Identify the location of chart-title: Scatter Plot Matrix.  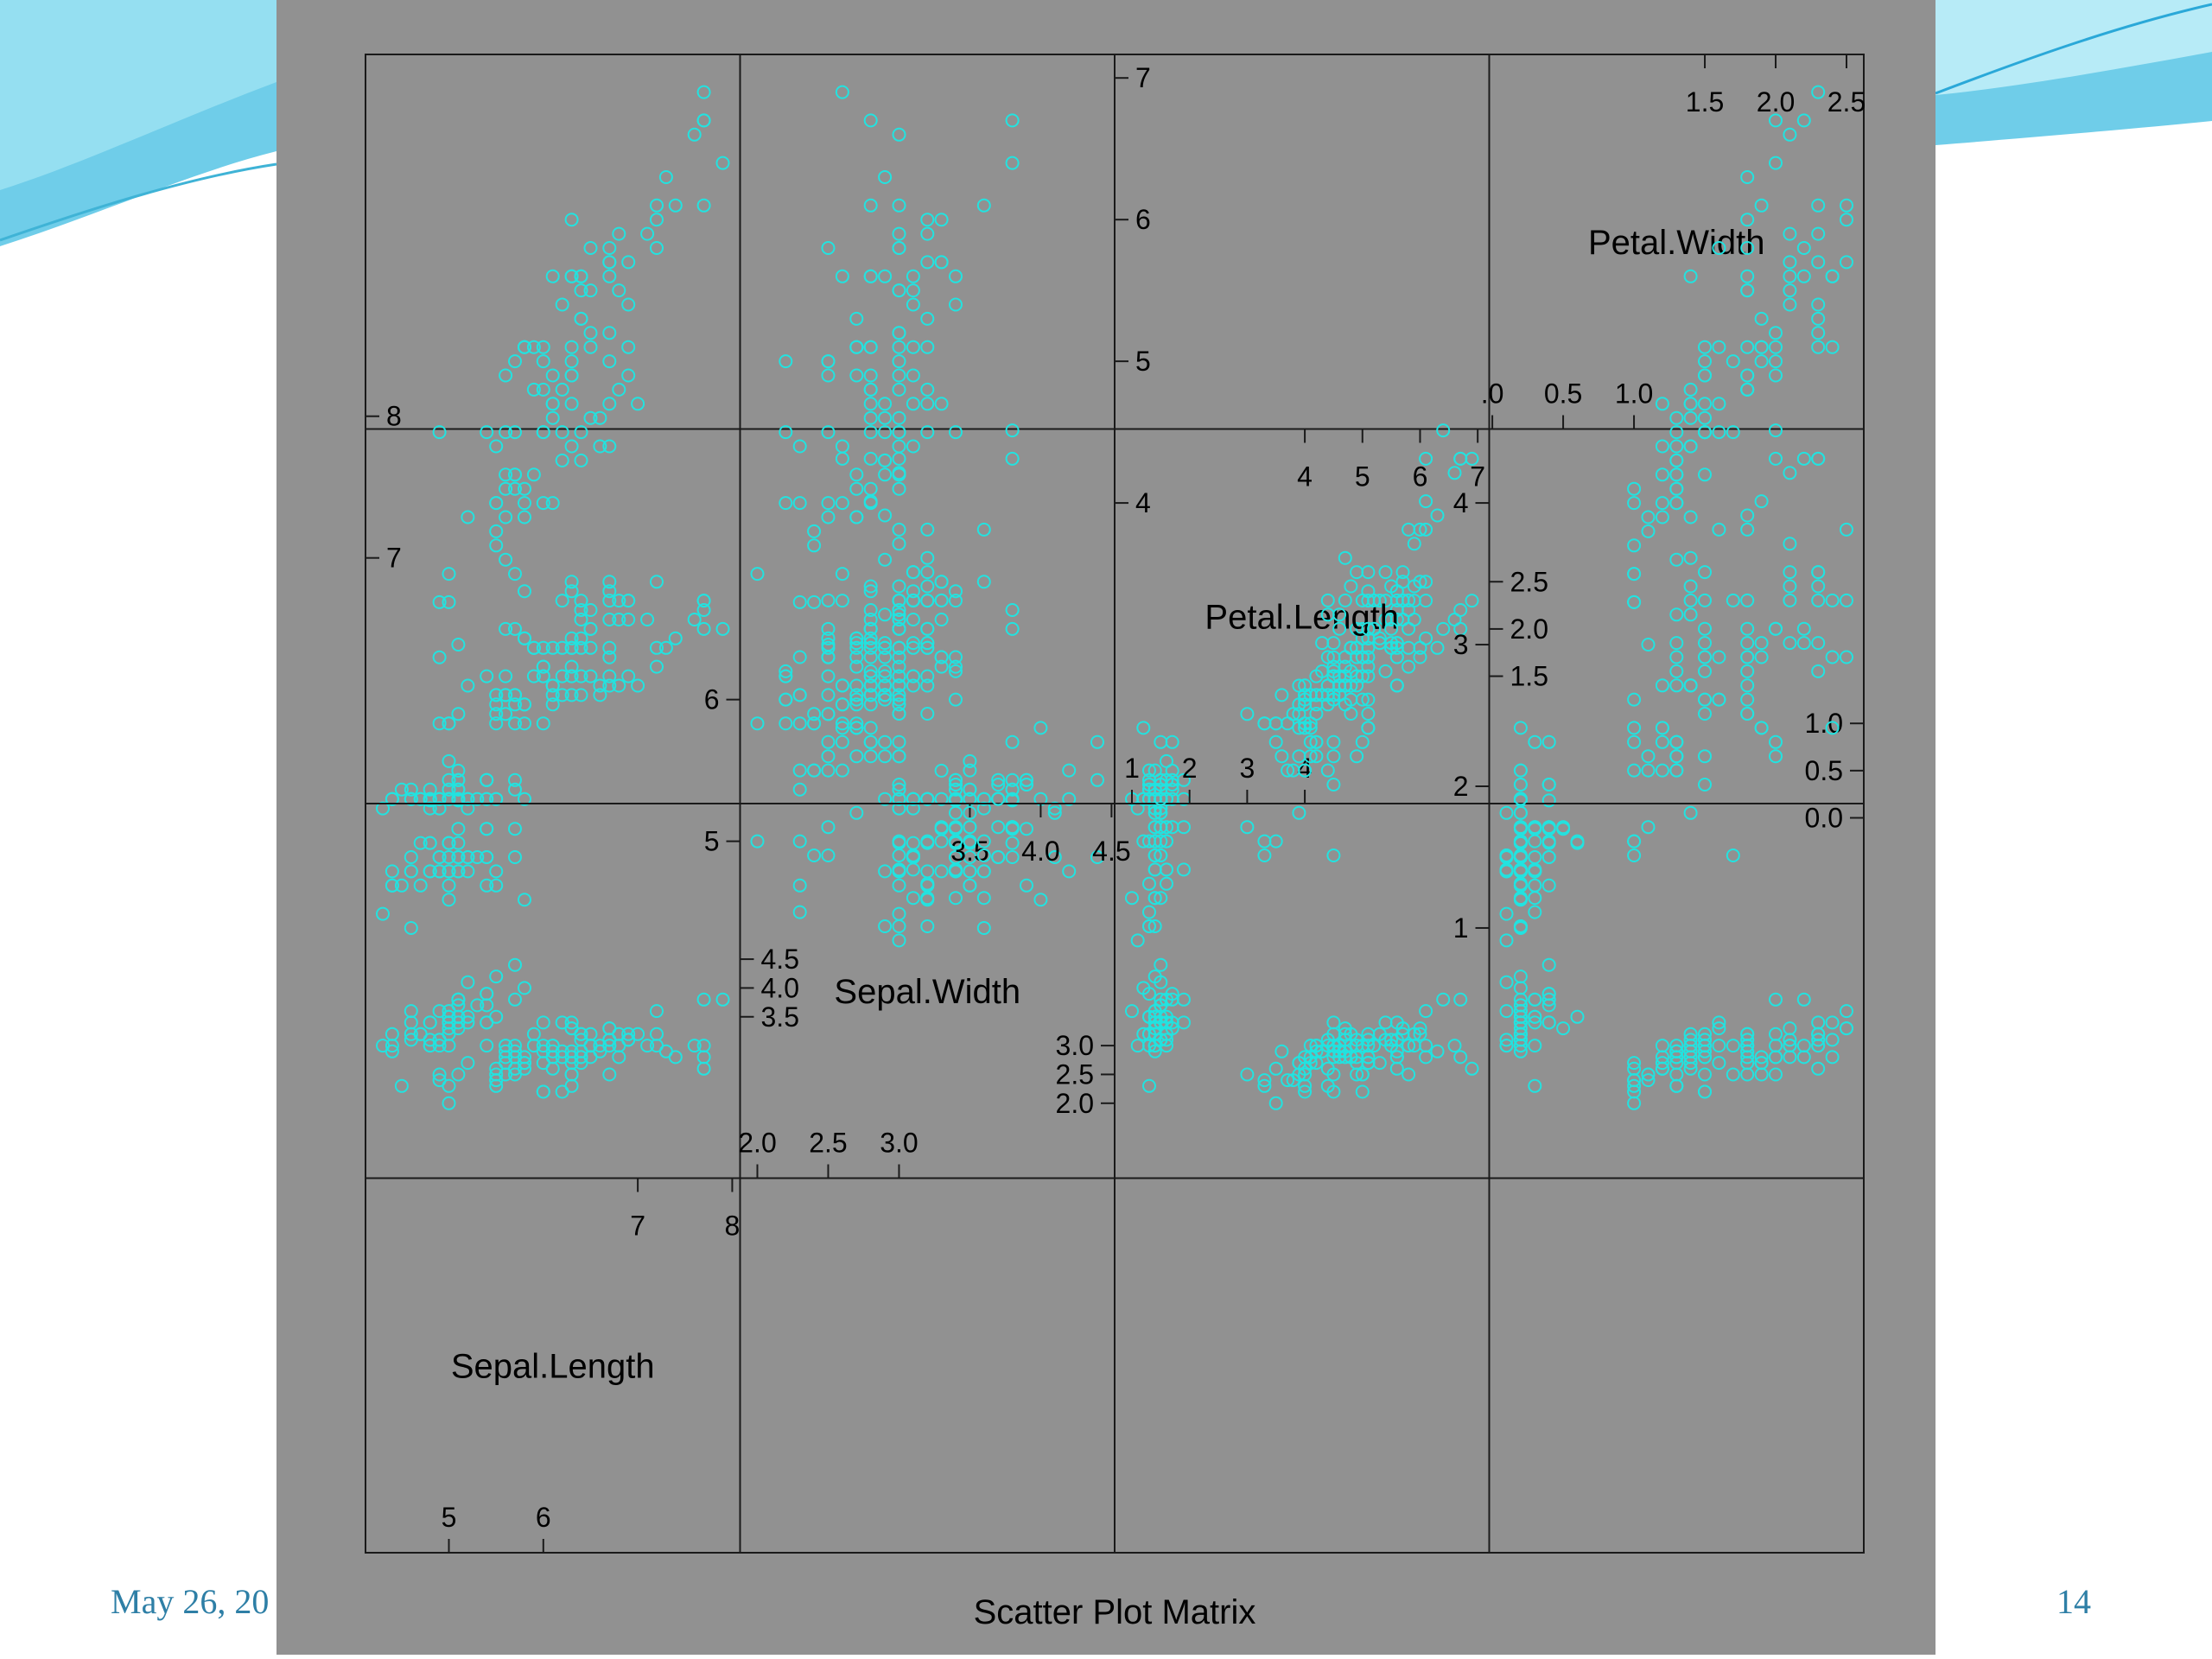
(1115, 1612).